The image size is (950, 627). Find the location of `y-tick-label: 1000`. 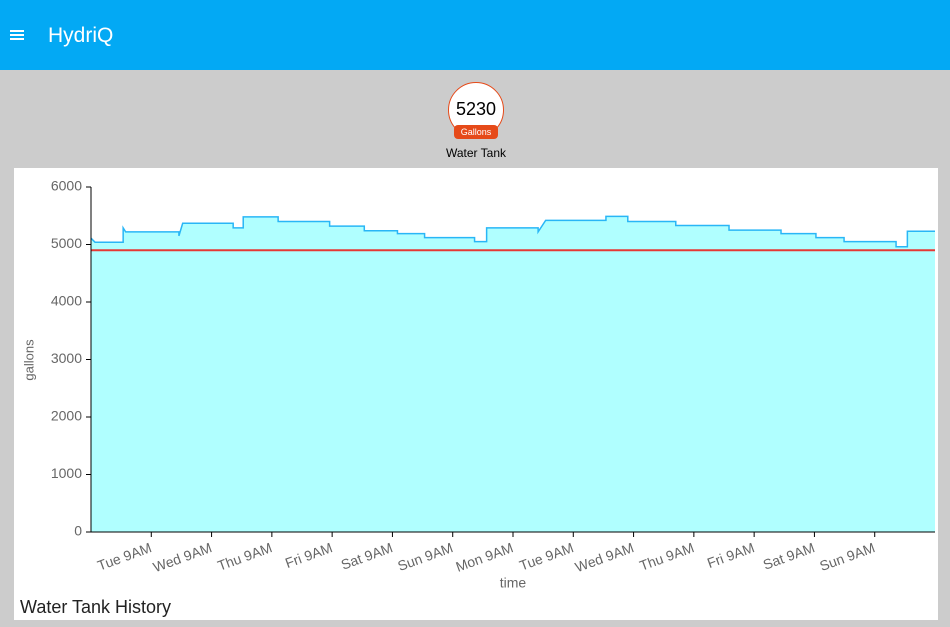

y-tick-label: 1000 is located at coordinates (66, 473).